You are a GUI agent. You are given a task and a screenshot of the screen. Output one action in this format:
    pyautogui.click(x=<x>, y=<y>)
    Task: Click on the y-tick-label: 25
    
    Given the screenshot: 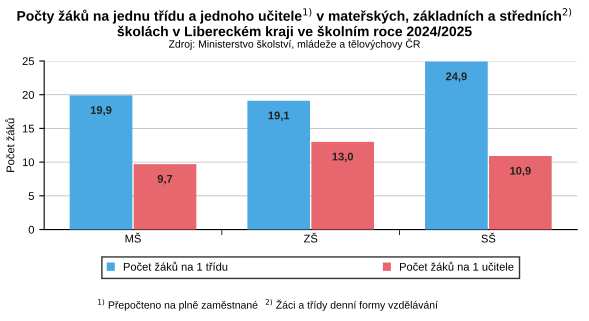 What is the action you would take?
    pyautogui.click(x=28, y=61)
    